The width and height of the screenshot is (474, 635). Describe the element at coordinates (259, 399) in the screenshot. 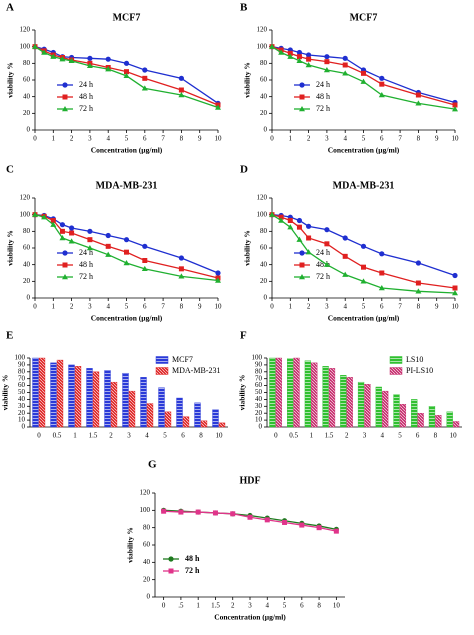

I see `y-tick-label: 40` at that location.